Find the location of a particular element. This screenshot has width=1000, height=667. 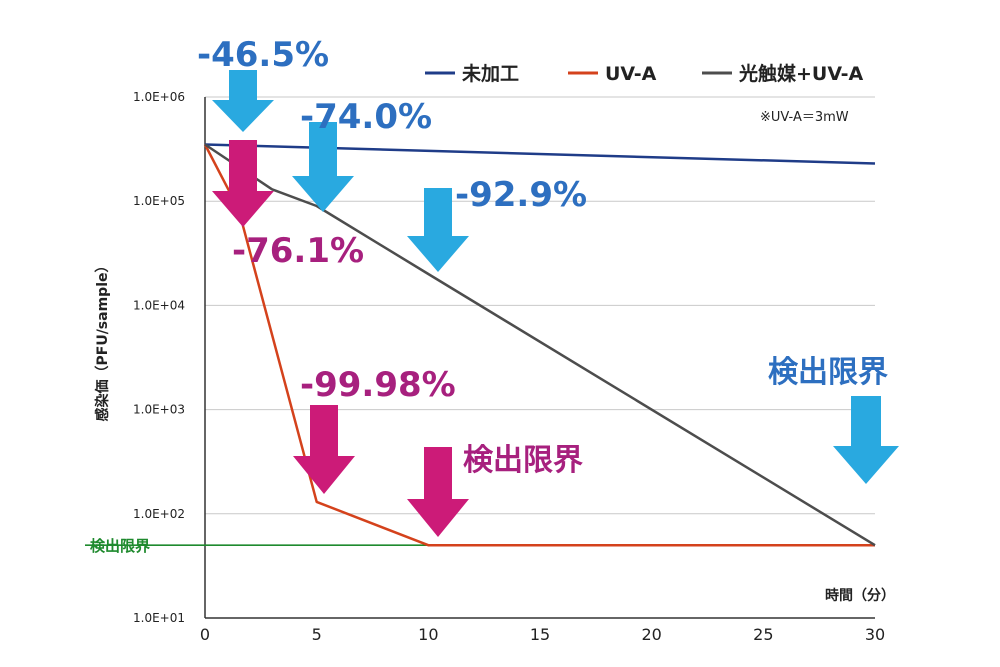

y-tick-label-3: 1.0E+04 is located at coordinates (159, 305).